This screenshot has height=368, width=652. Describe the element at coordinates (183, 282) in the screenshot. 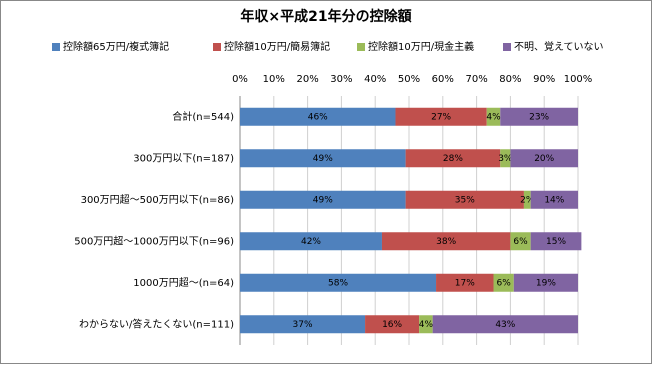

I see `y-tick-label: 1000万円超～(n=64)` at that location.